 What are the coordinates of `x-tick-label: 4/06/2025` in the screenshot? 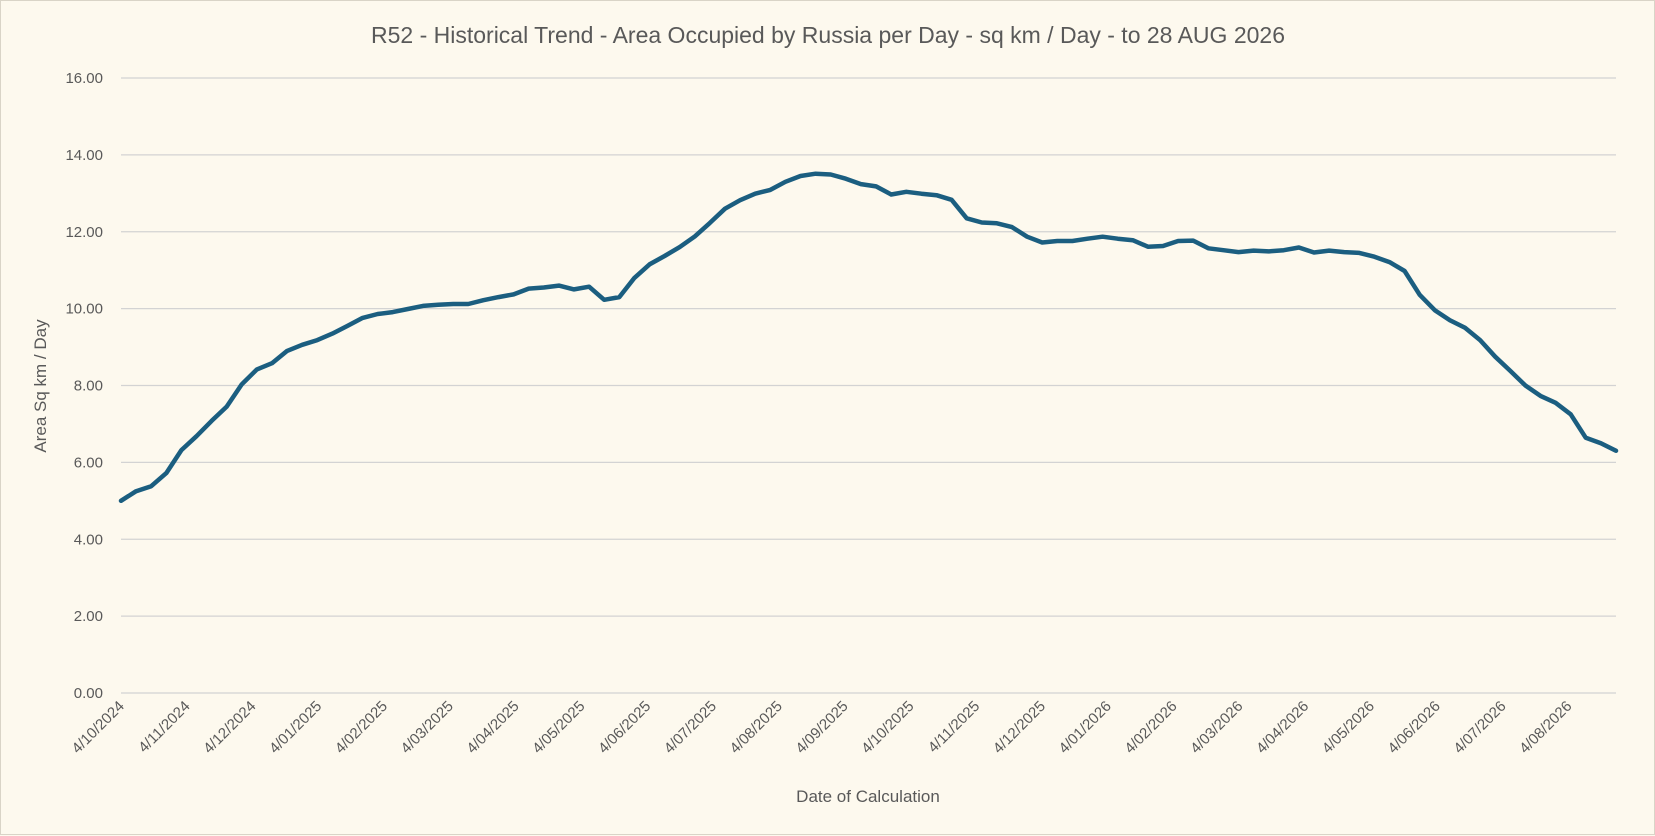 It's located at (624, 727).